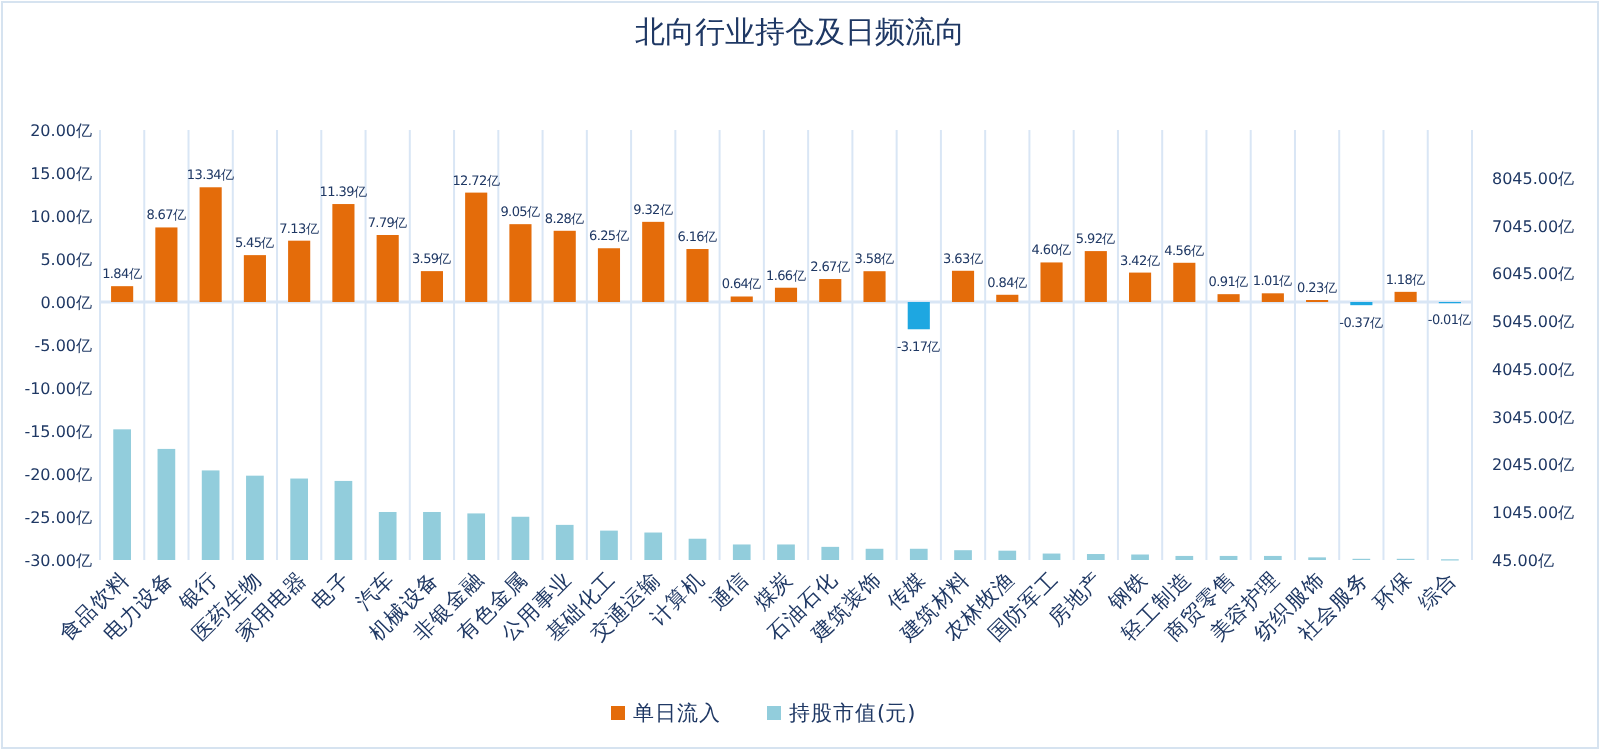  Describe the element at coordinates (1523, 561) in the screenshot. I see `y2-tick-label: 45.00亿` at that location.